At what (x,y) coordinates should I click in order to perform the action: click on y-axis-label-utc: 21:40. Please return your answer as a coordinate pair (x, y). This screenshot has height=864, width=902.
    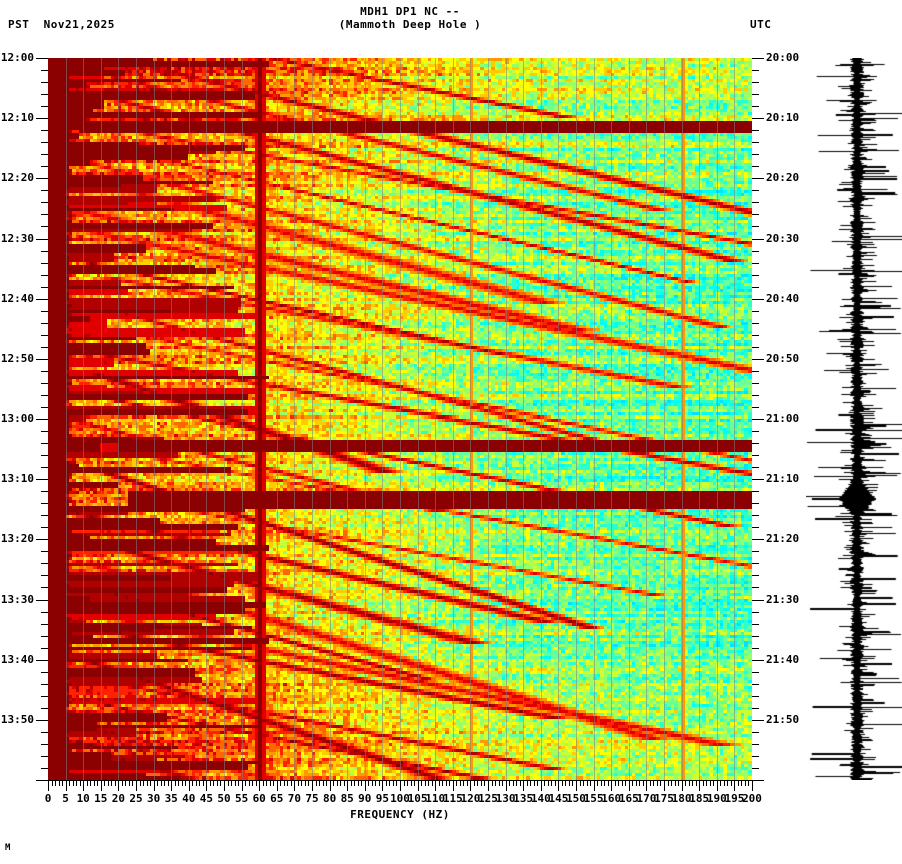
    Looking at the image, I should click on (783, 659).